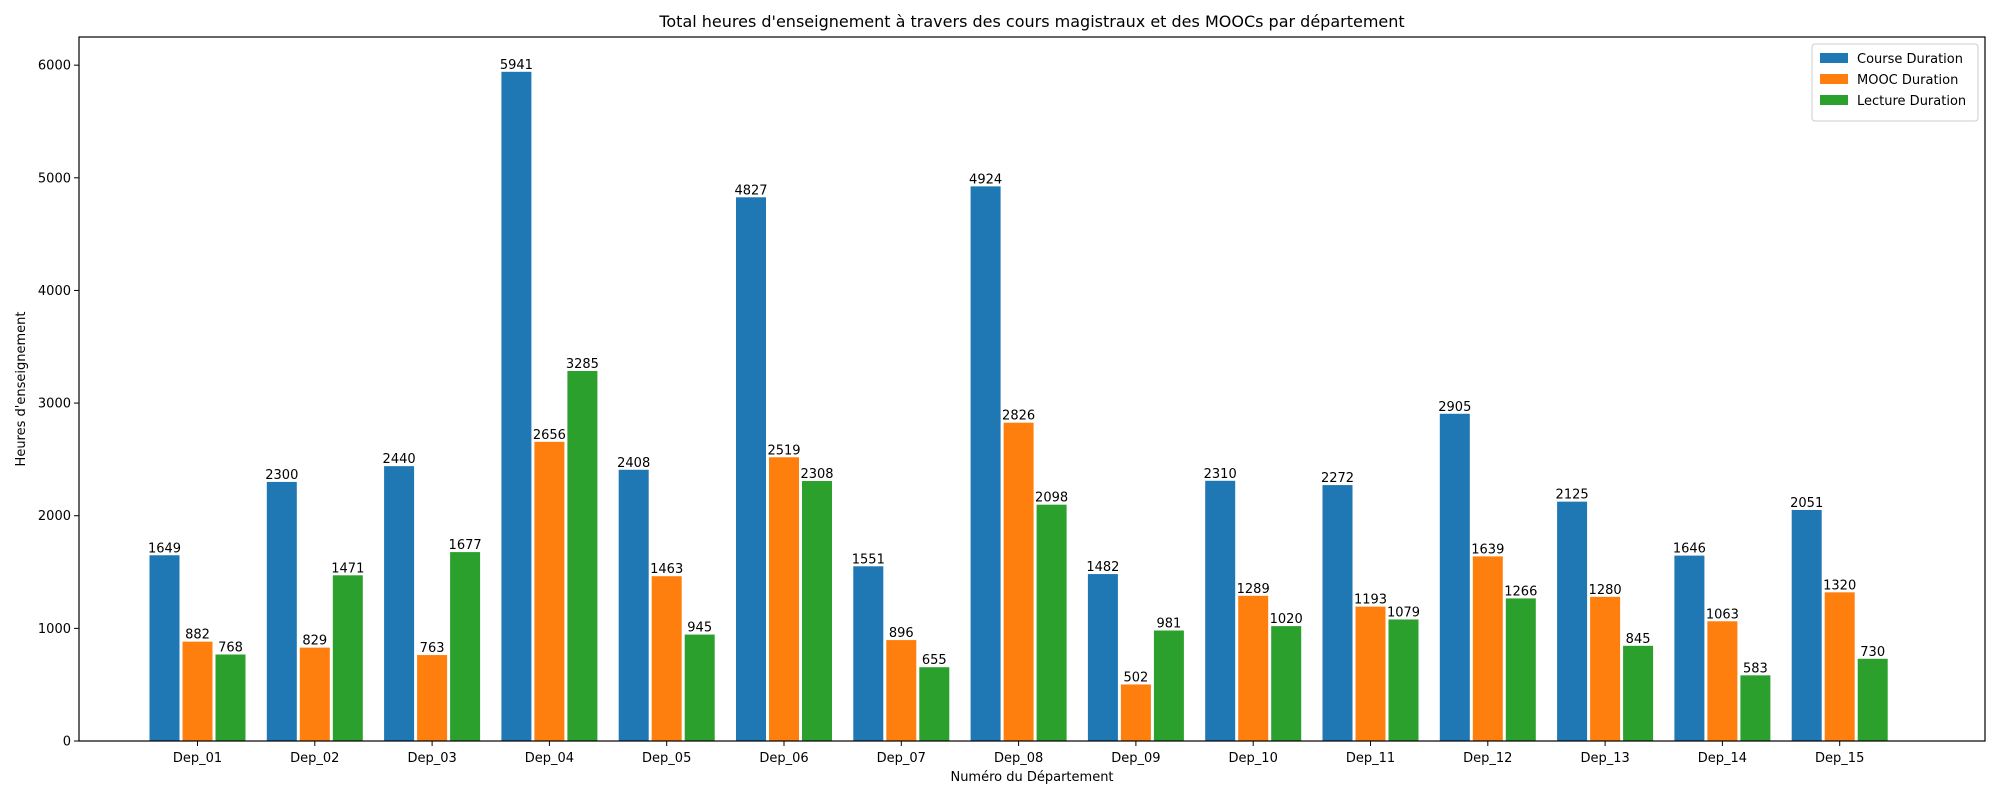 This screenshot has height=804, width=2000. I want to click on legend-entry-label: Lecture Duration, so click(1911, 101).